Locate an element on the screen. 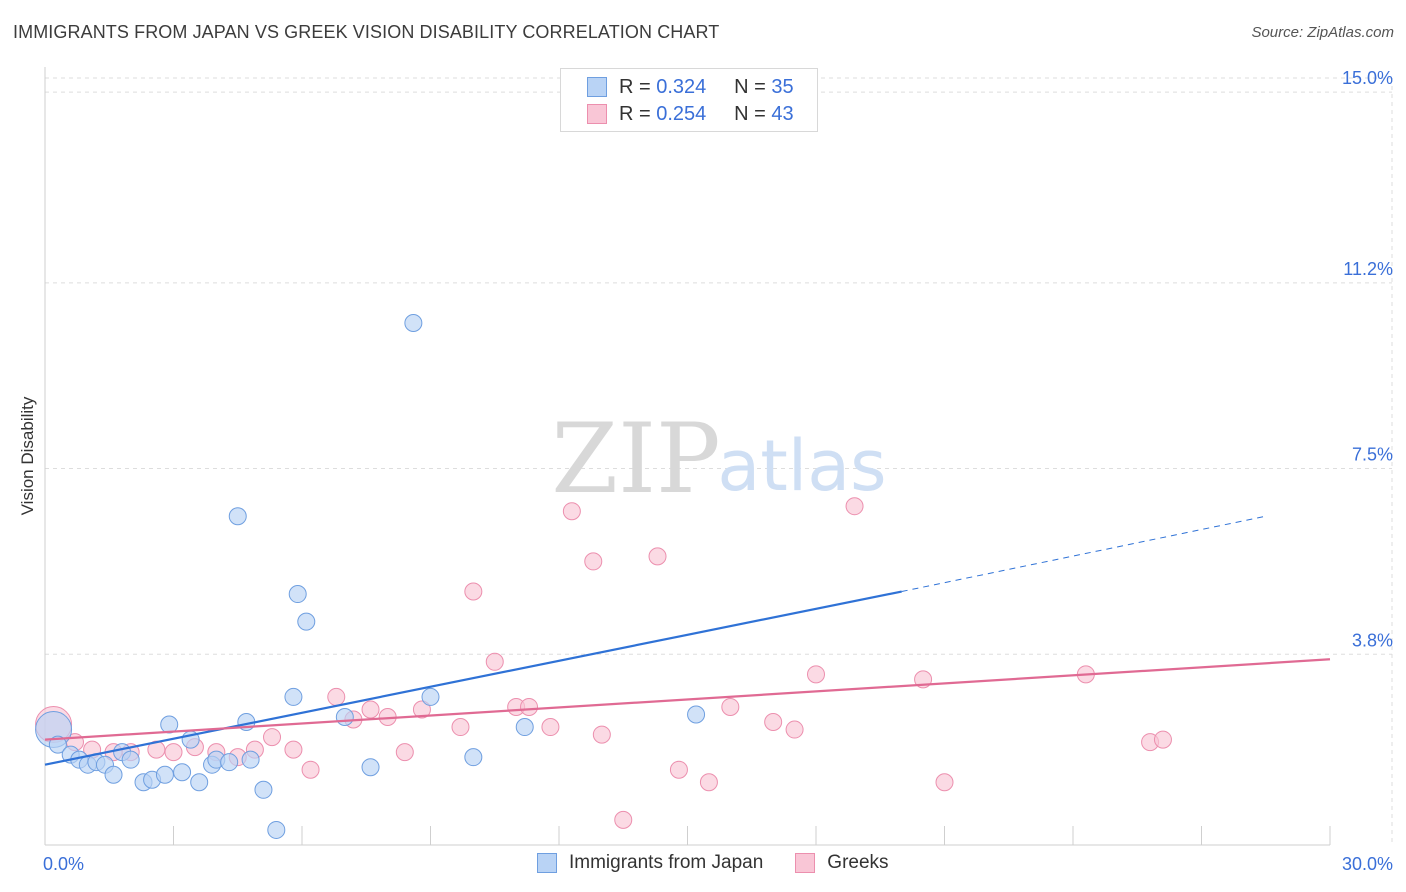 The width and height of the screenshot is (1406, 892). legend-item-greeks: Greeks is located at coordinates (842, 863).